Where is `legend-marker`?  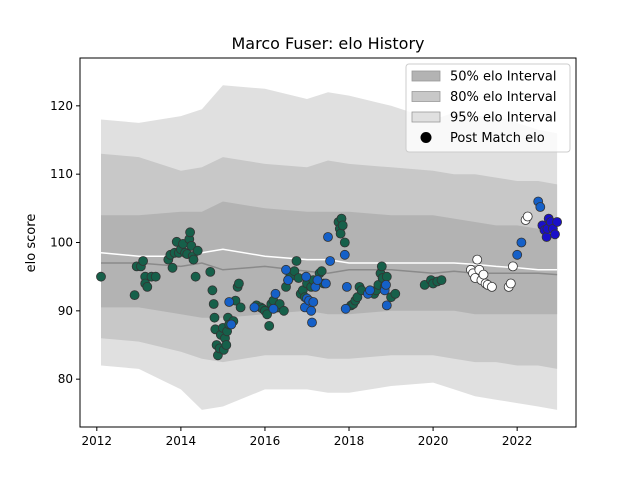 legend-marker is located at coordinates (426, 137).